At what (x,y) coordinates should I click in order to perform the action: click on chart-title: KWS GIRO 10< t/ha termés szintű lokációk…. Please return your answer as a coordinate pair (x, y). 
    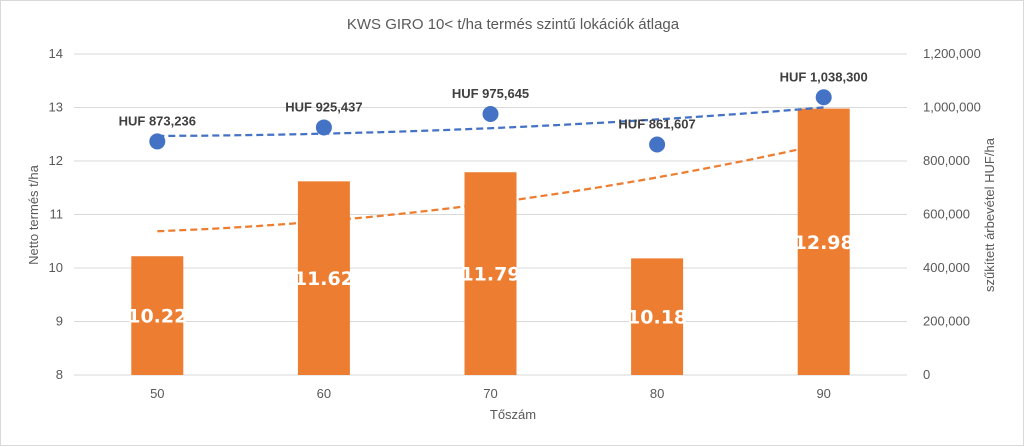
    Looking at the image, I should click on (513, 24).